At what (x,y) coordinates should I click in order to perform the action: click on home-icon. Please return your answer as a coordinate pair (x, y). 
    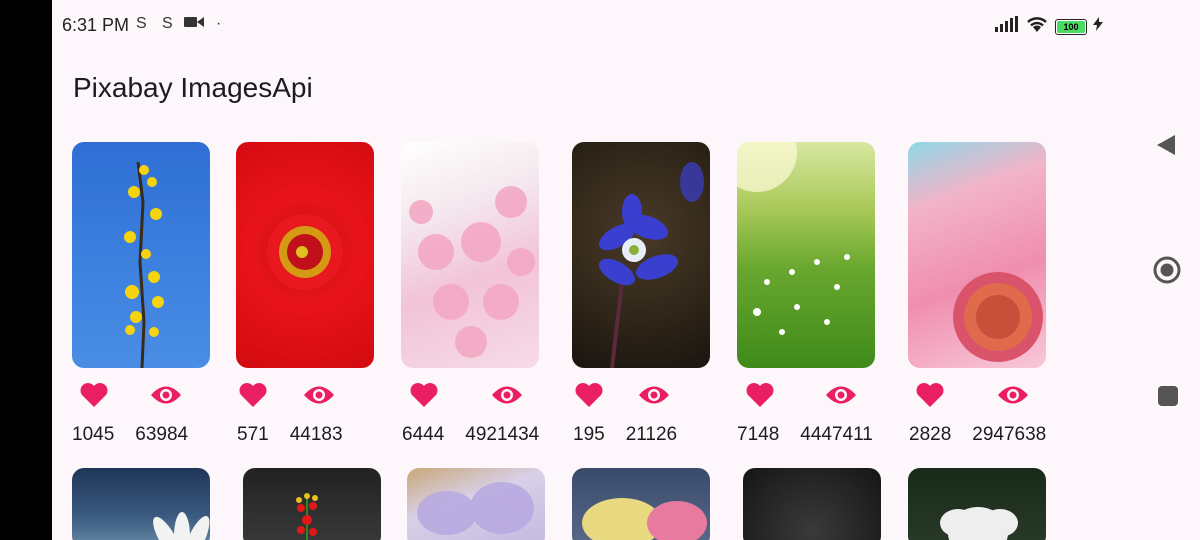
    Looking at the image, I should click on (1167, 272).